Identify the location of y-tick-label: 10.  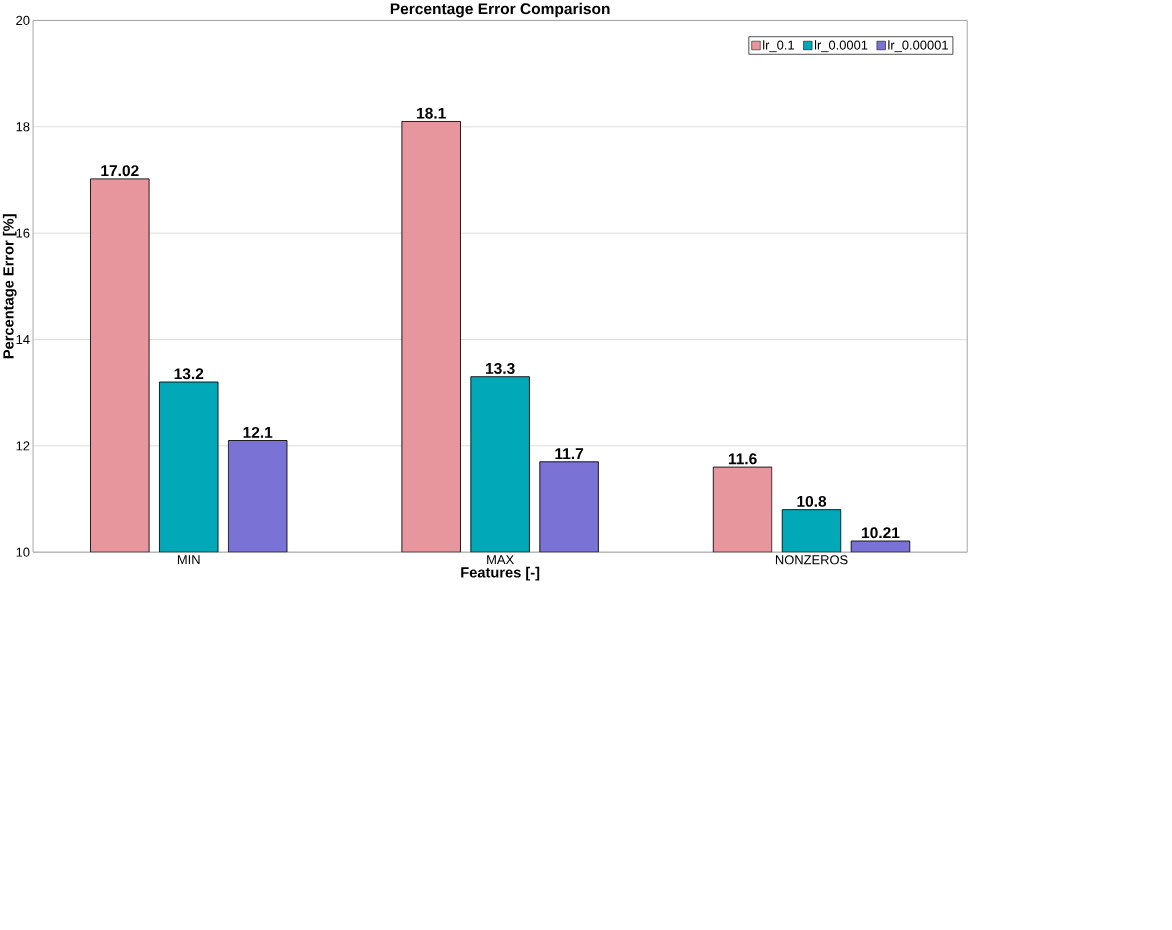
(23, 552).